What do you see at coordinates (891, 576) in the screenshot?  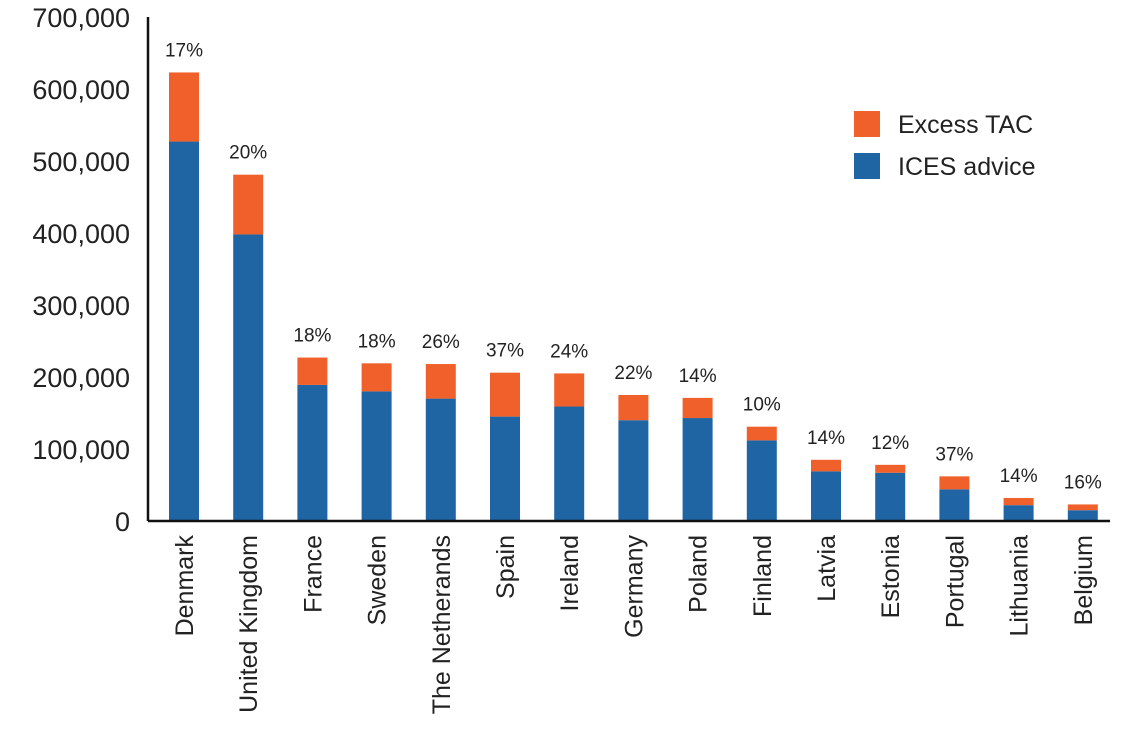 I see `x-category-label: Estonia` at bounding box center [891, 576].